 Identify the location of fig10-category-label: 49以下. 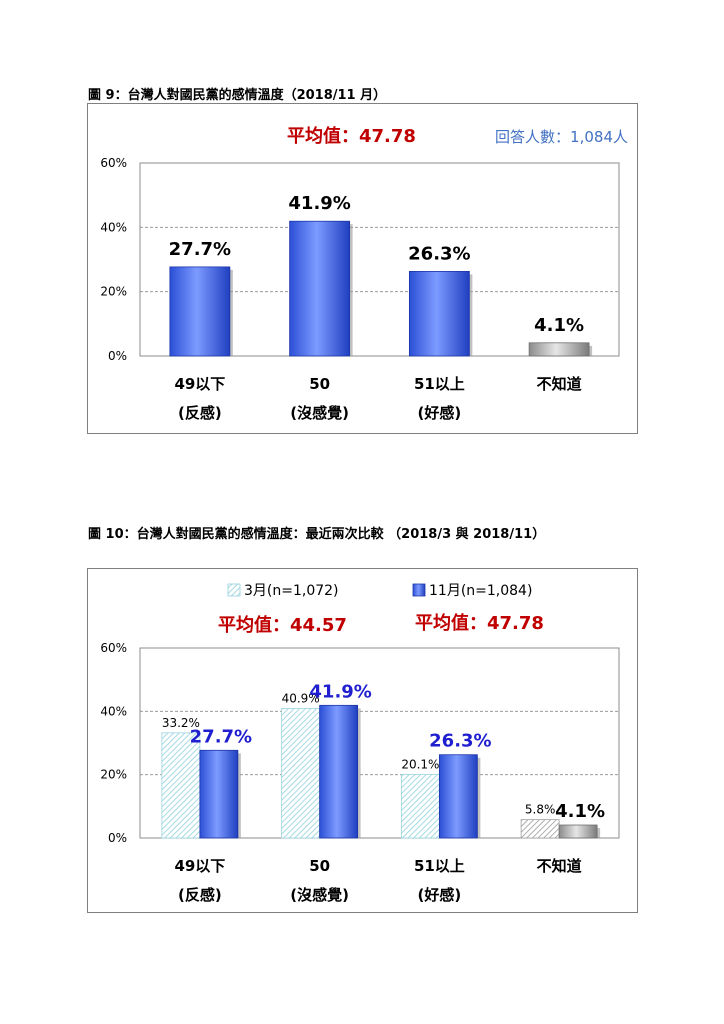
(199, 866).